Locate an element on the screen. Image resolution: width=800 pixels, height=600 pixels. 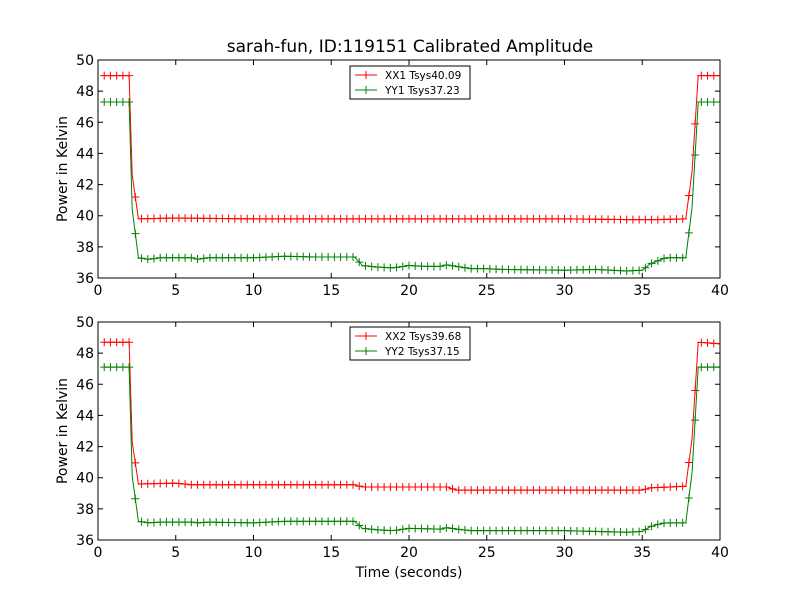
top-x-tick-label: 5 is located at coordinates (175, 291).